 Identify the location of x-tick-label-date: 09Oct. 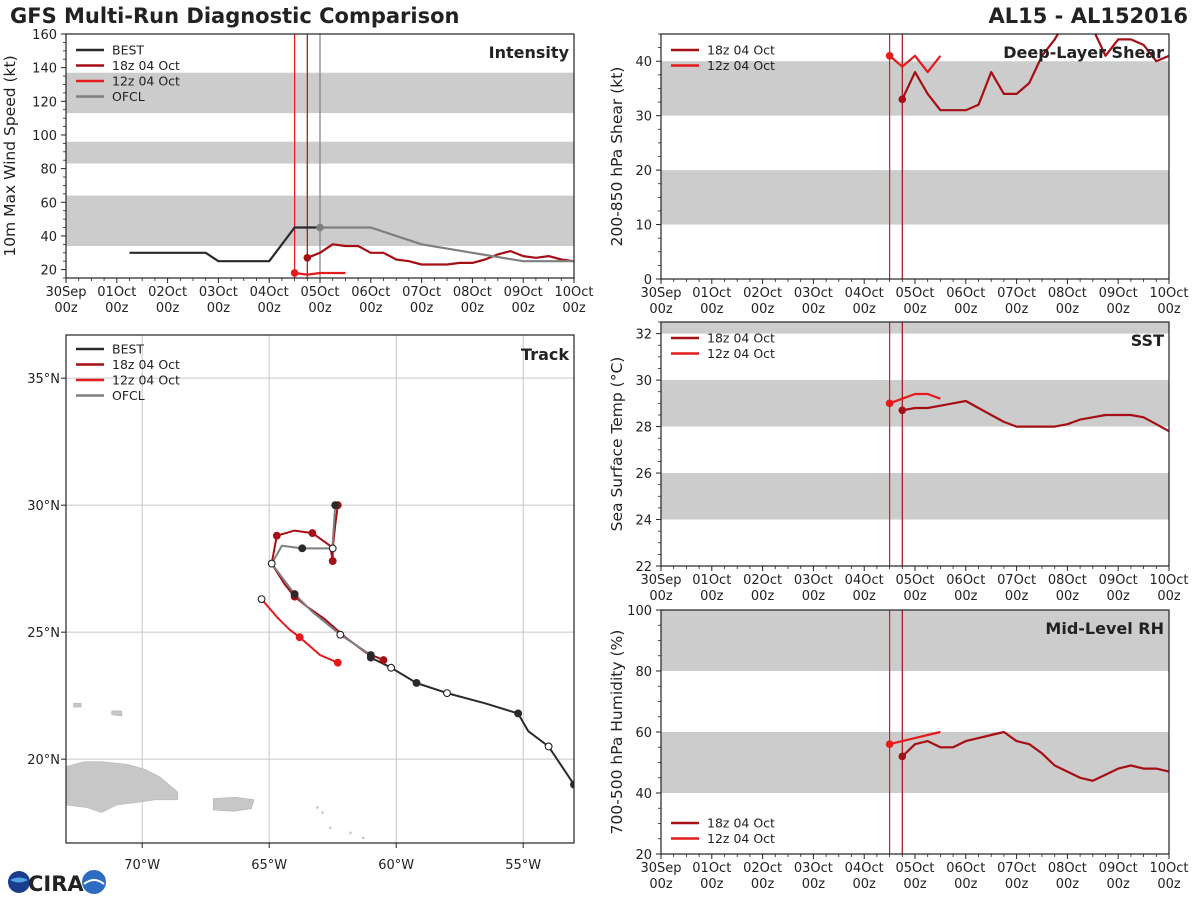
(523, 292).